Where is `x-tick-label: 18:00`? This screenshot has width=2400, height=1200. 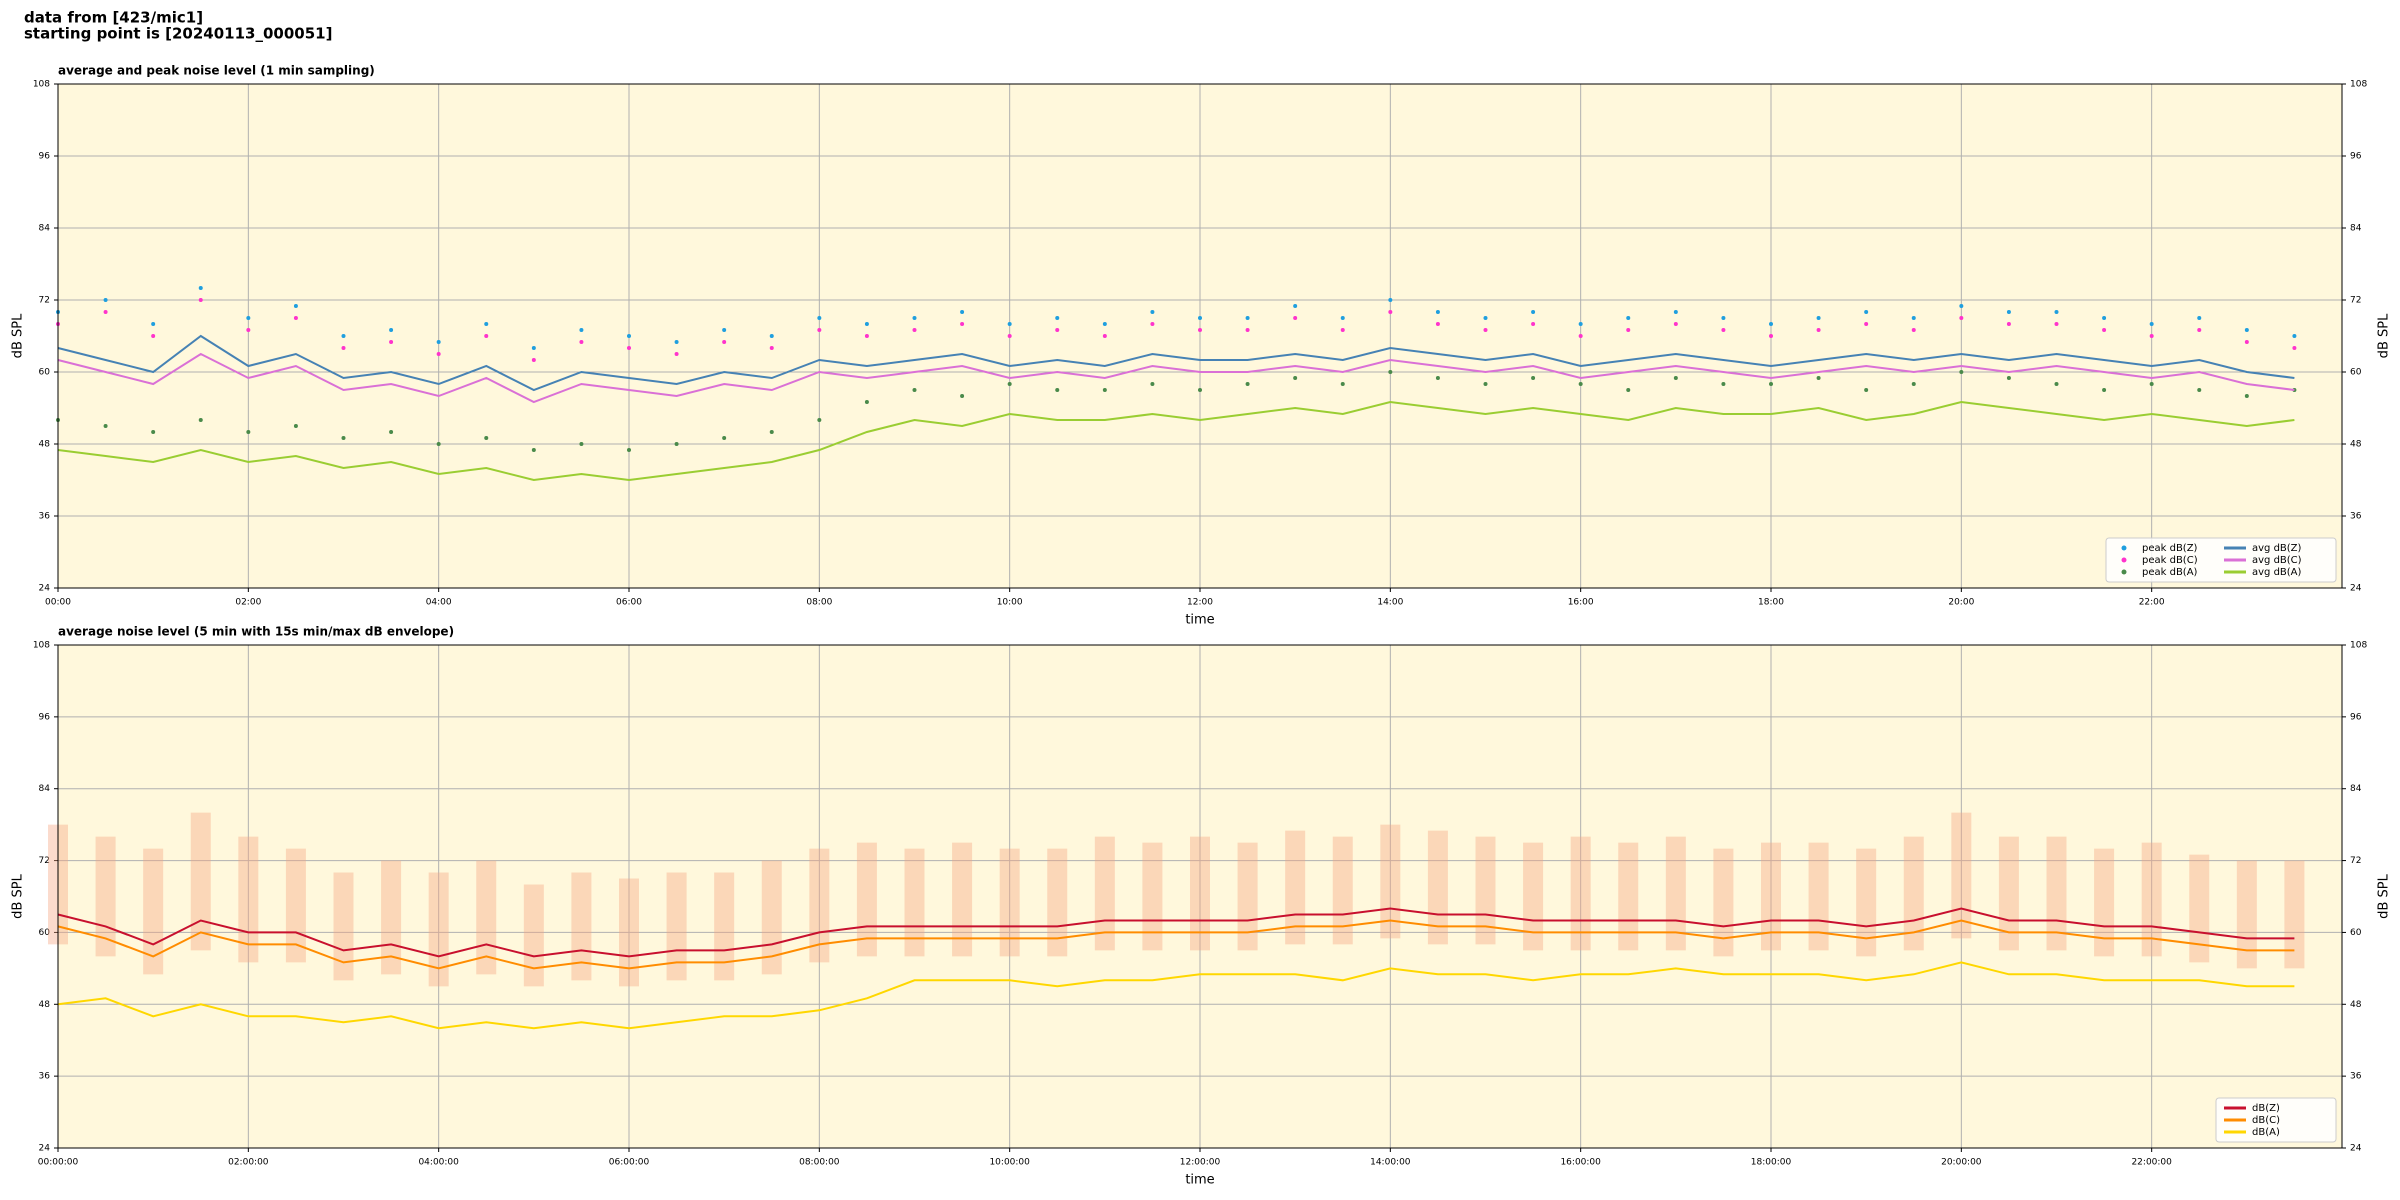
x-tick-label: 18:00 is located at coordinates (1771, 603).